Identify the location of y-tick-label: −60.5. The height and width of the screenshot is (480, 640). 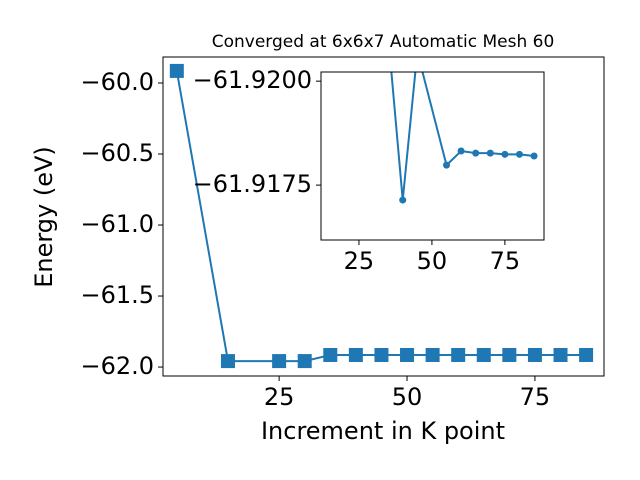
(117, 153).